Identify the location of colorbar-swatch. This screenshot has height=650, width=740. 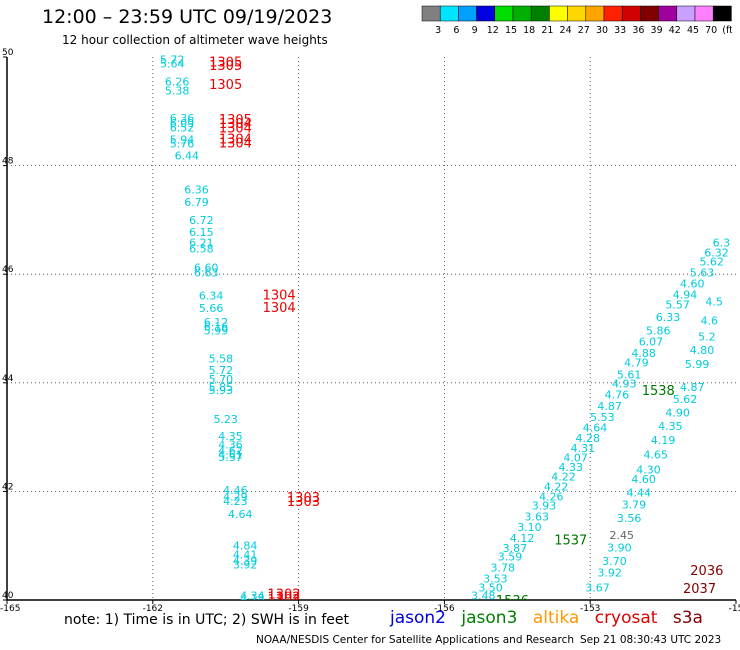
(722, 13).